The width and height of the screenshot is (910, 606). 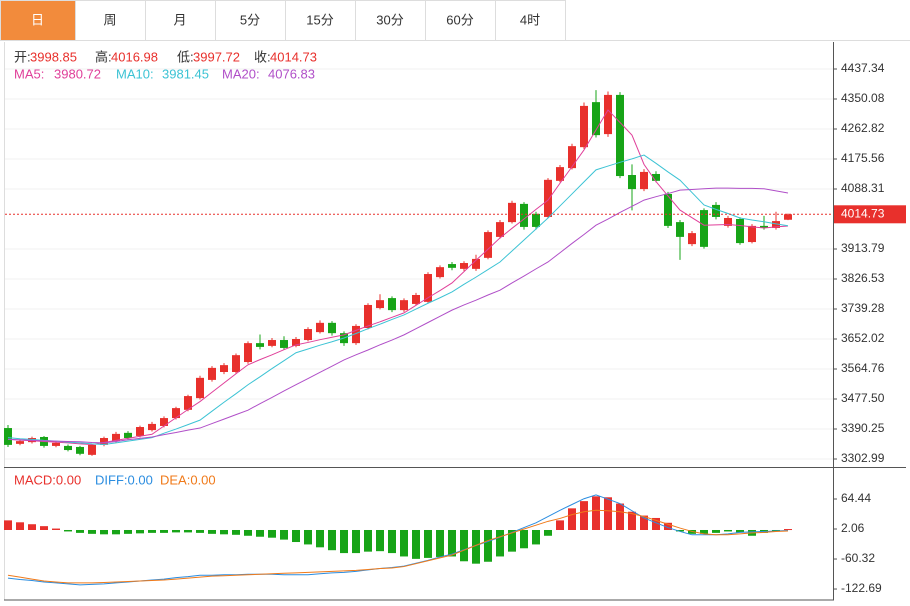 I want to click on y-tick-label: -60.32, so click(x=858, y=558).